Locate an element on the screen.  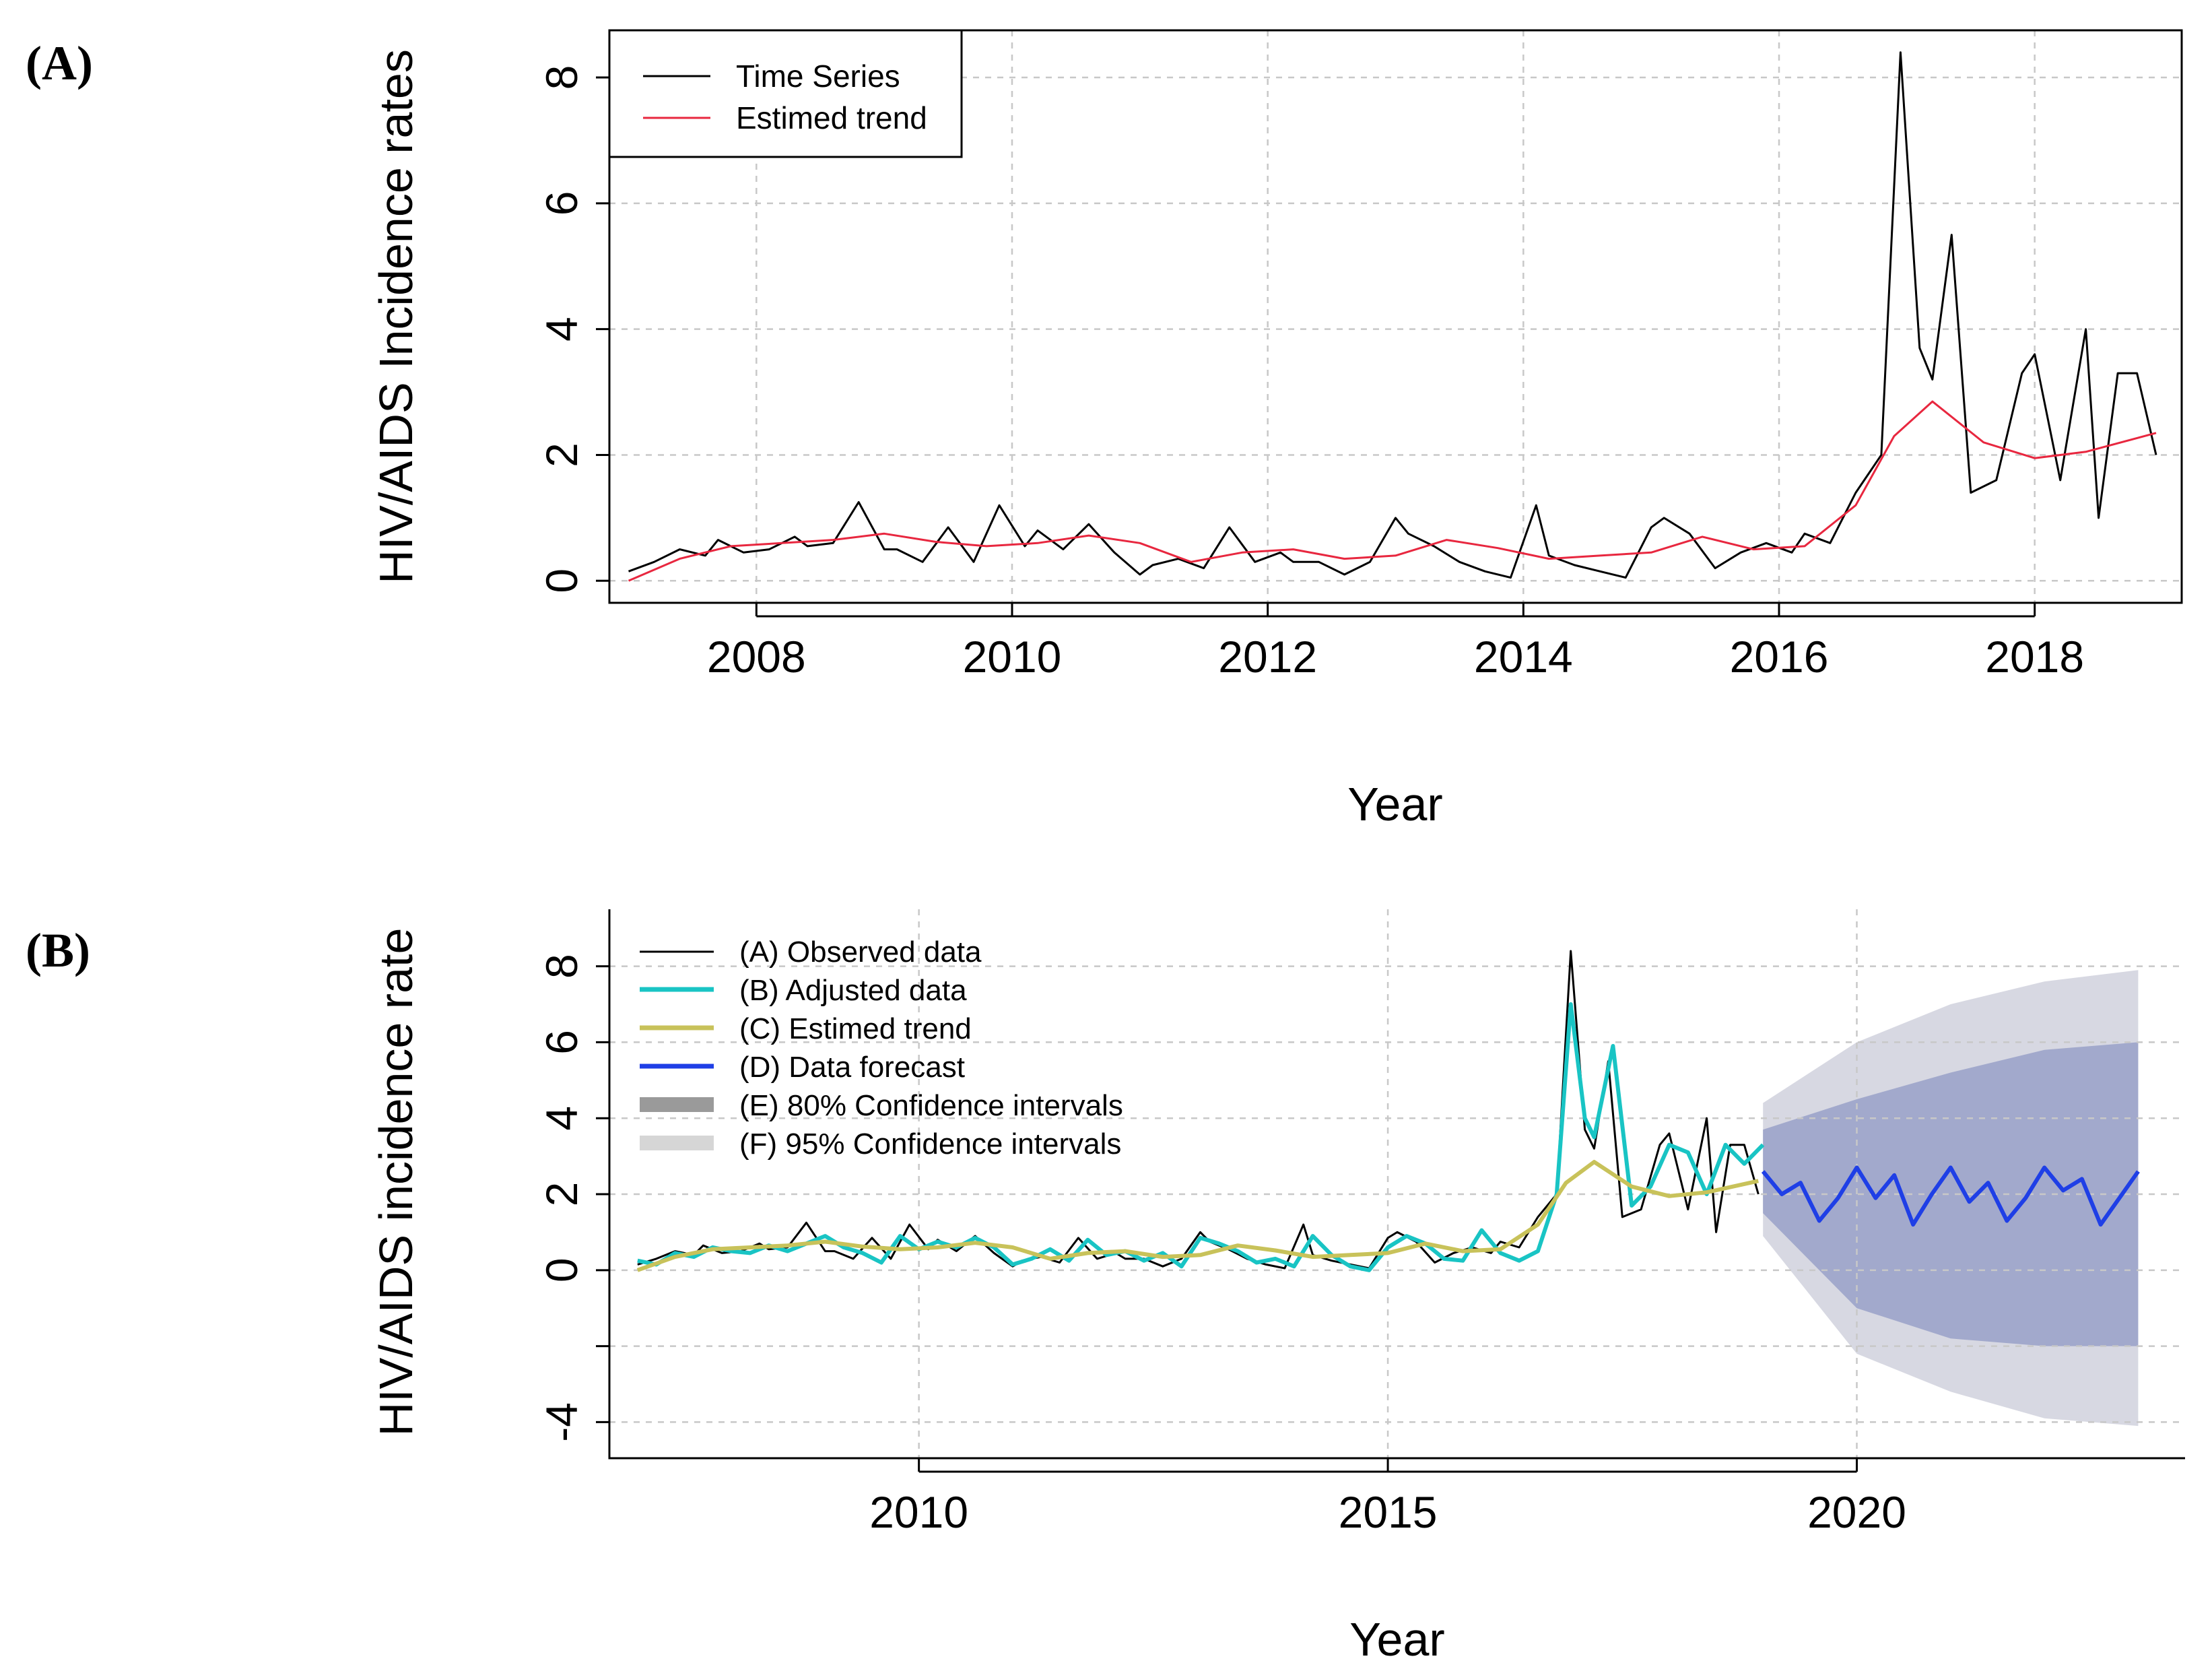
series-line-c-estimed-trend is located at coordinates (1197, 1216).